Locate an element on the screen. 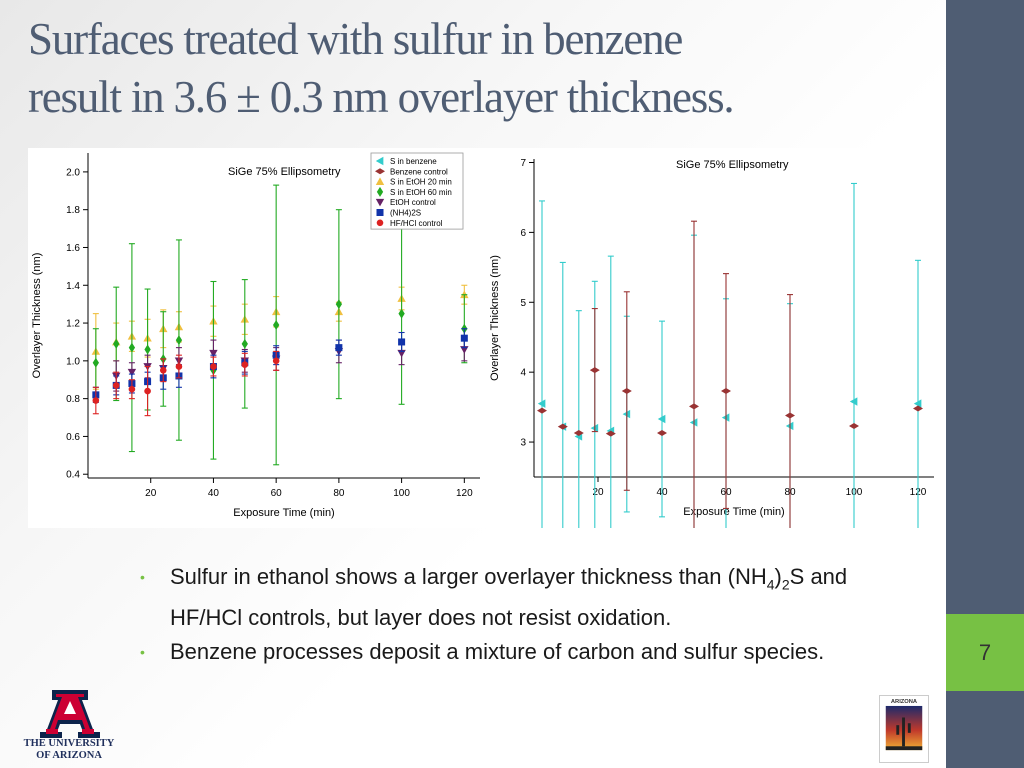  legend-box is located at coordinates (417, 191).